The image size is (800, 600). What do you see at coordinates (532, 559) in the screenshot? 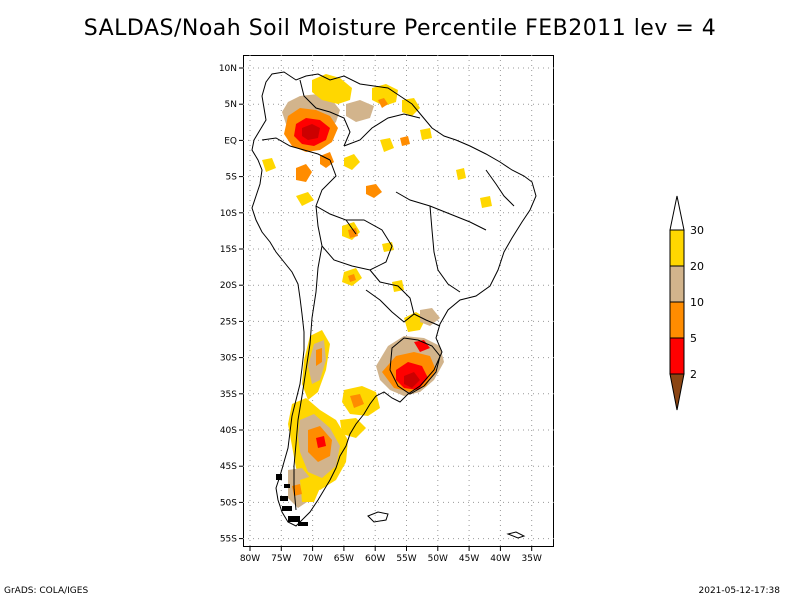
I see `lon-label: 35W` at bounding box center [532, 559].